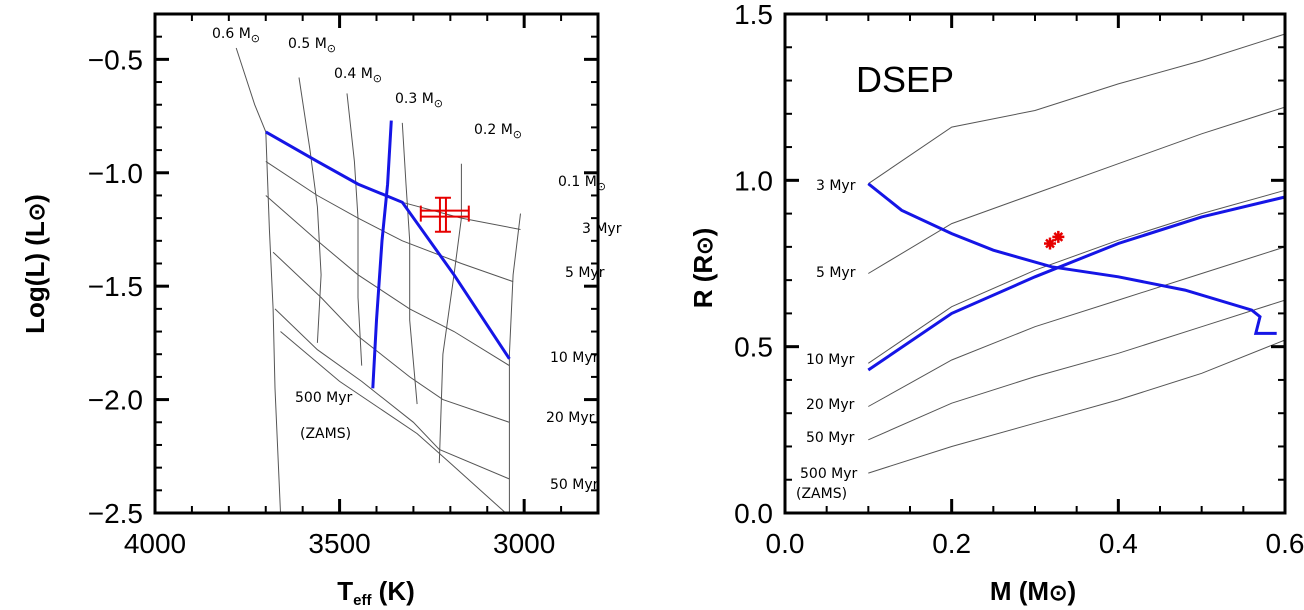  I want to click on mass-track-label: 0.1 M⊙, so click(582, 183).